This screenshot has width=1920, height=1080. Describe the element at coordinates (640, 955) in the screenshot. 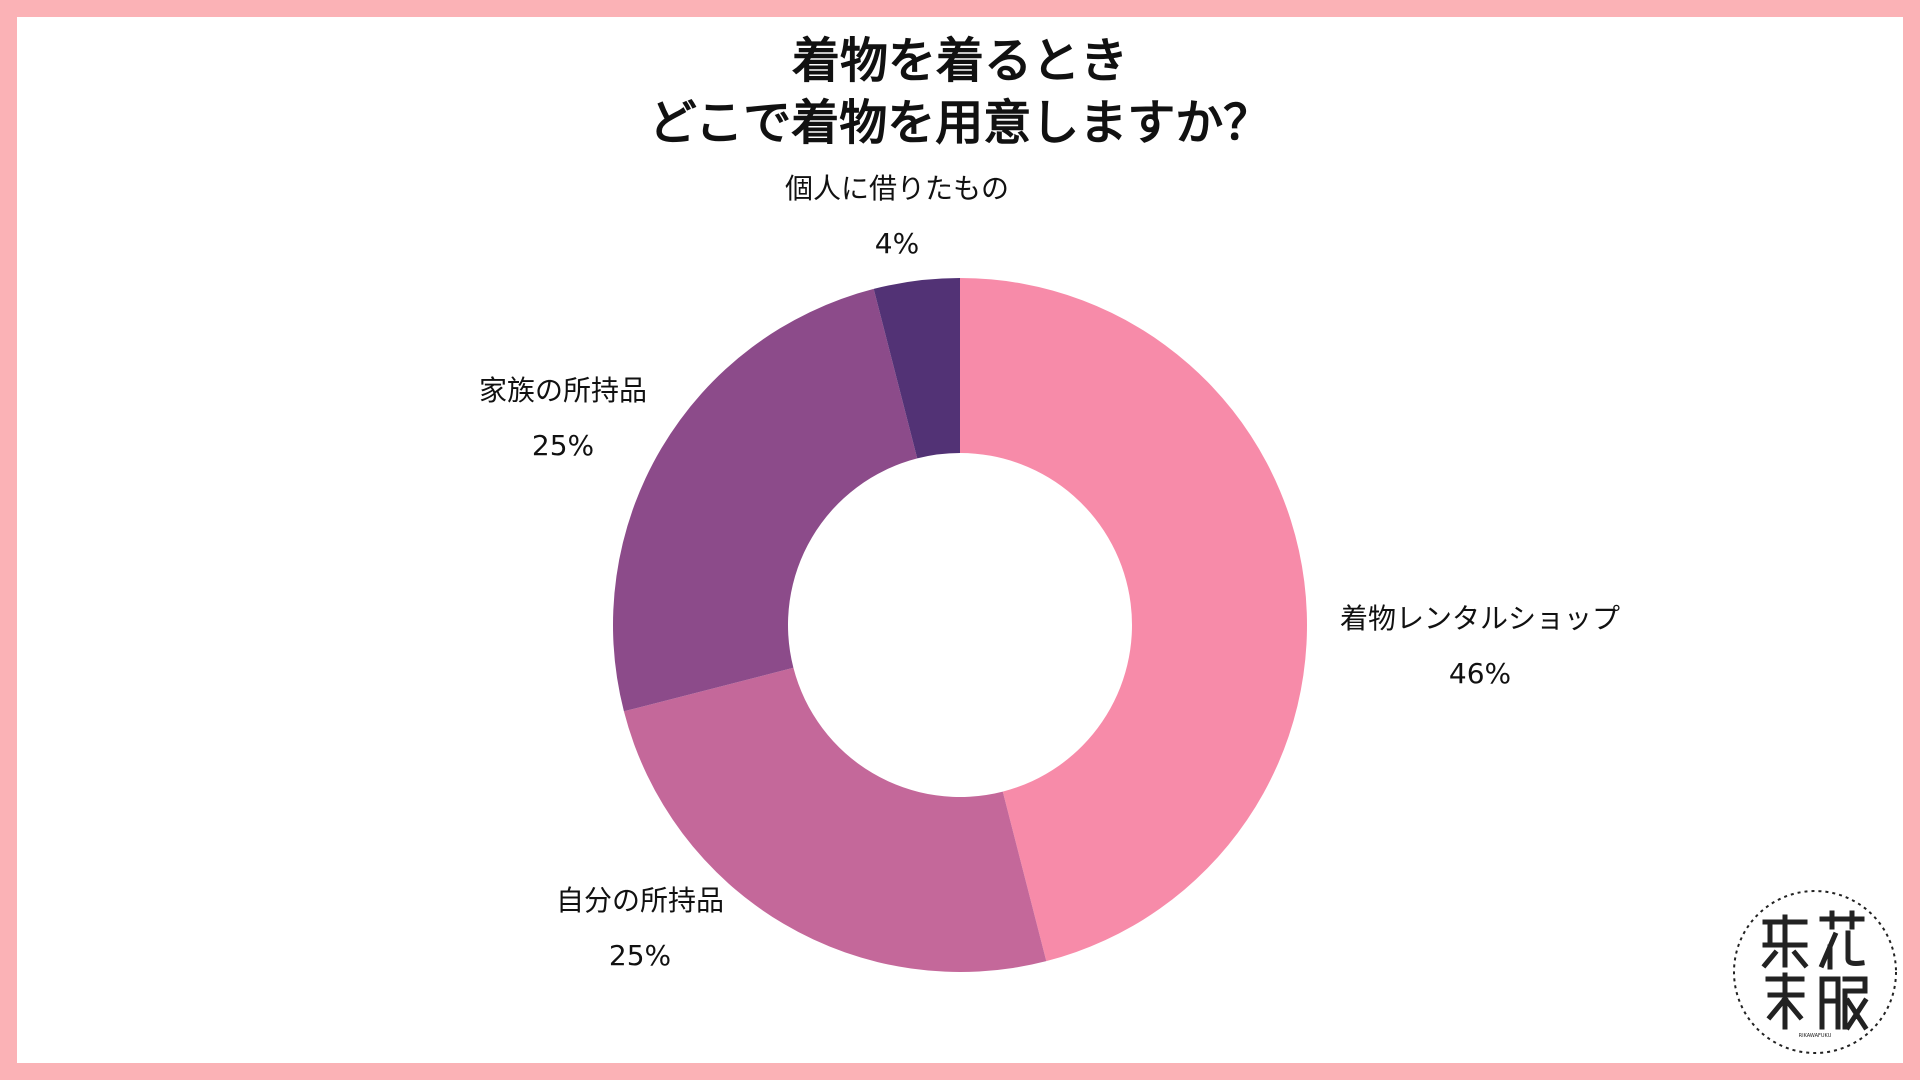

I see `slice-value-2: 25%` at that location.